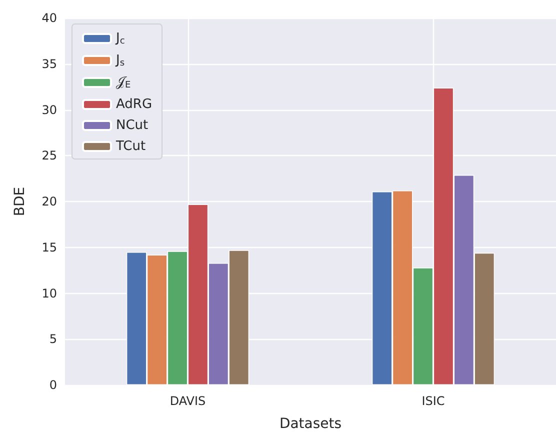  What do you see at coordinates (132, 125) in the screenshot?
I see `legend-label: NCut` at bounding box center [132, 125].